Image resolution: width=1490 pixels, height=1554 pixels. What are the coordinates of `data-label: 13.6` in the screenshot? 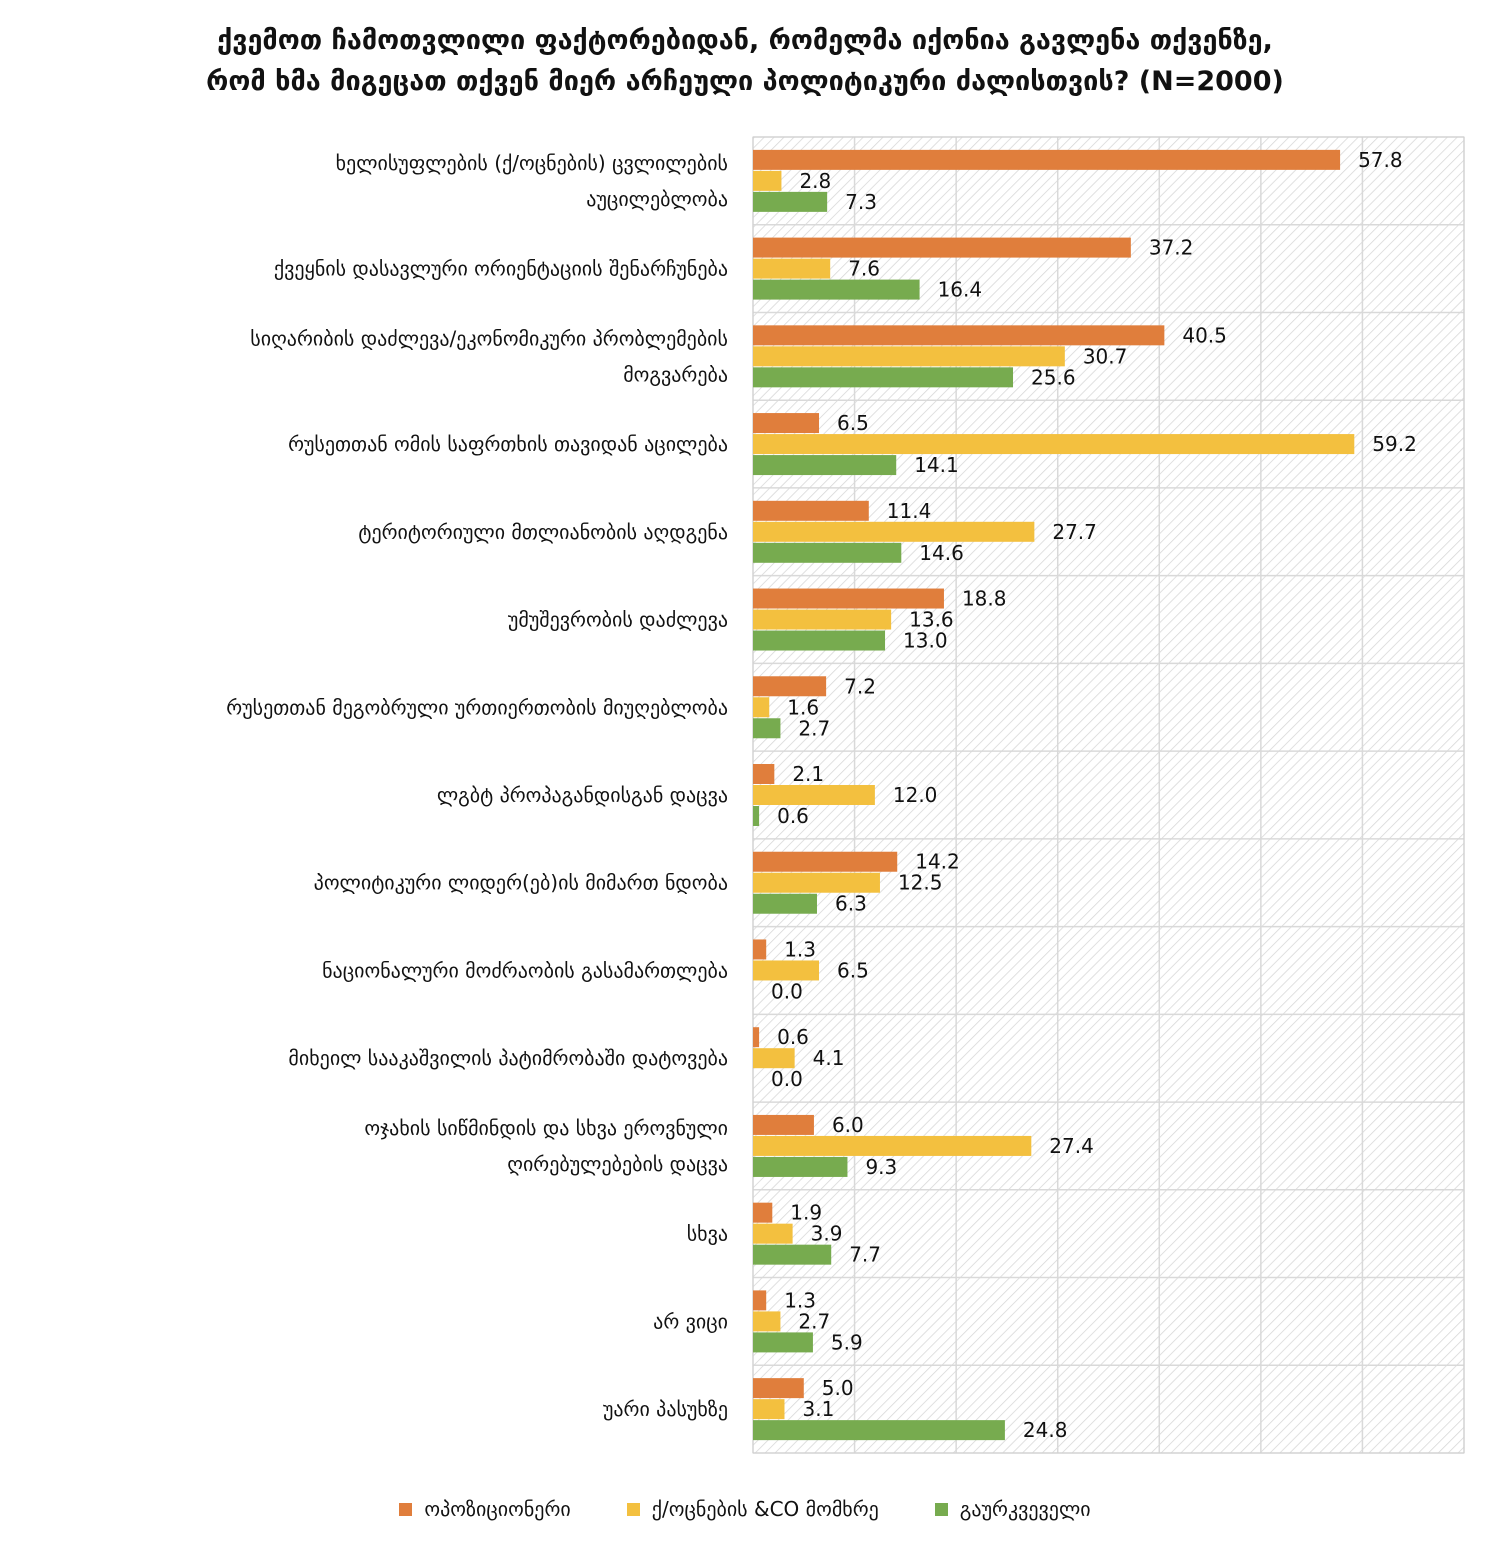 It's located at (931, 620).